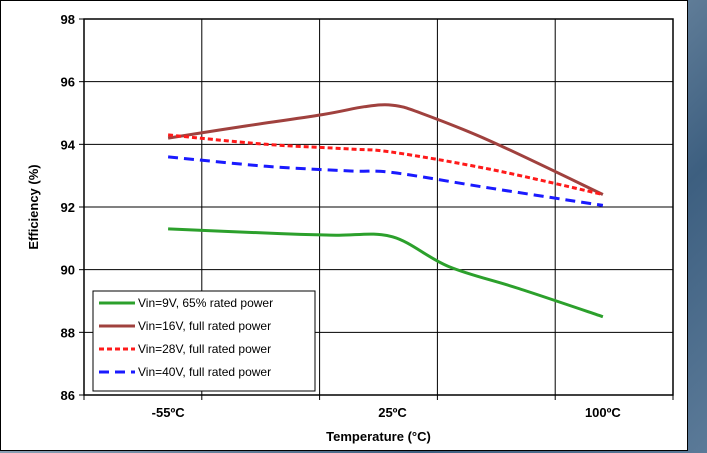 This screenshot has height=453, width=707. Describe the element at coordinates (603, 412) in the screenshot. I see `x-tick-label: 100ºC` at that location.